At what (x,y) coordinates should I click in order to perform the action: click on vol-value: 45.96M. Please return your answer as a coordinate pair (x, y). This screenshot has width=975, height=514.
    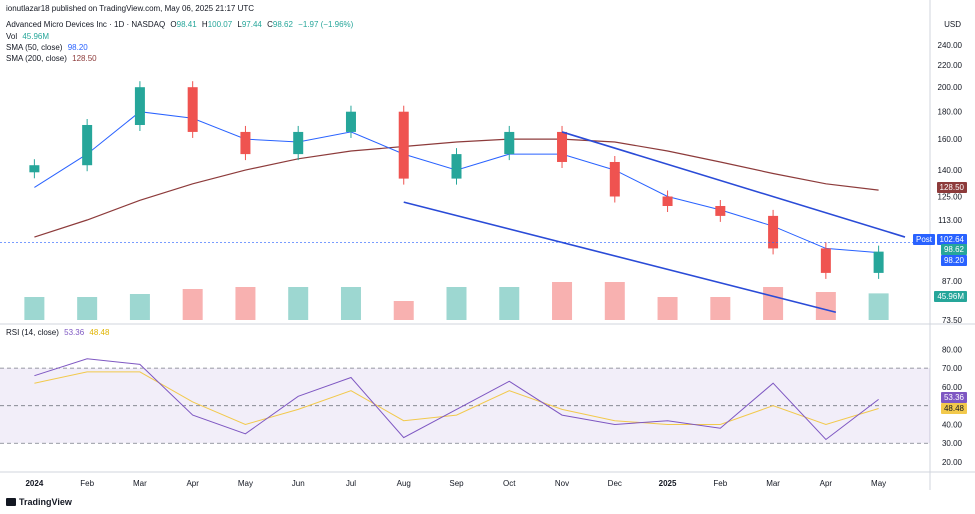
    Looking at the image, I should click on (36, 36).